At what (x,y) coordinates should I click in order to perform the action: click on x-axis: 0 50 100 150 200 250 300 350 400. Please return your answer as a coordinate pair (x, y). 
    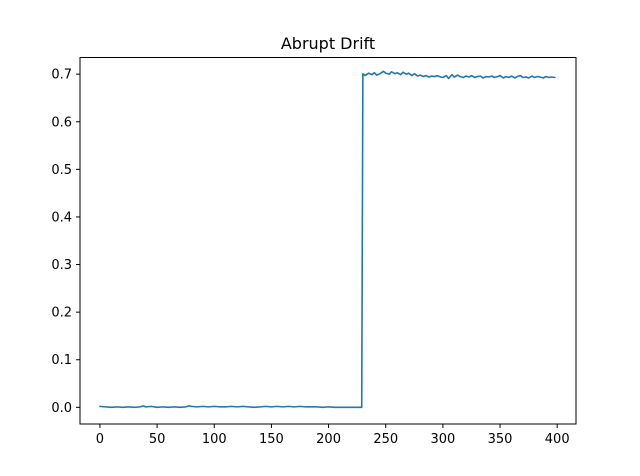
    Looking at the image, I should click on (333, 435).